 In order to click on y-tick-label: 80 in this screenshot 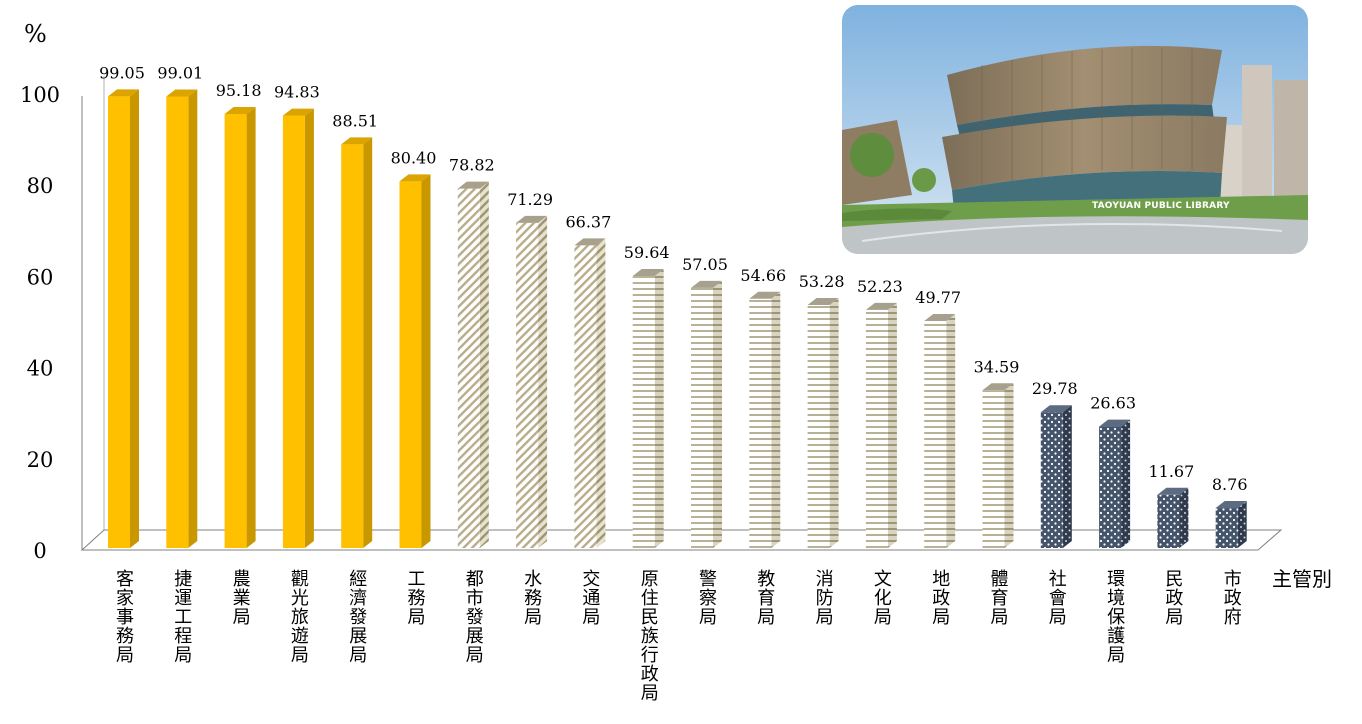, I will do `click(40, 186)`.